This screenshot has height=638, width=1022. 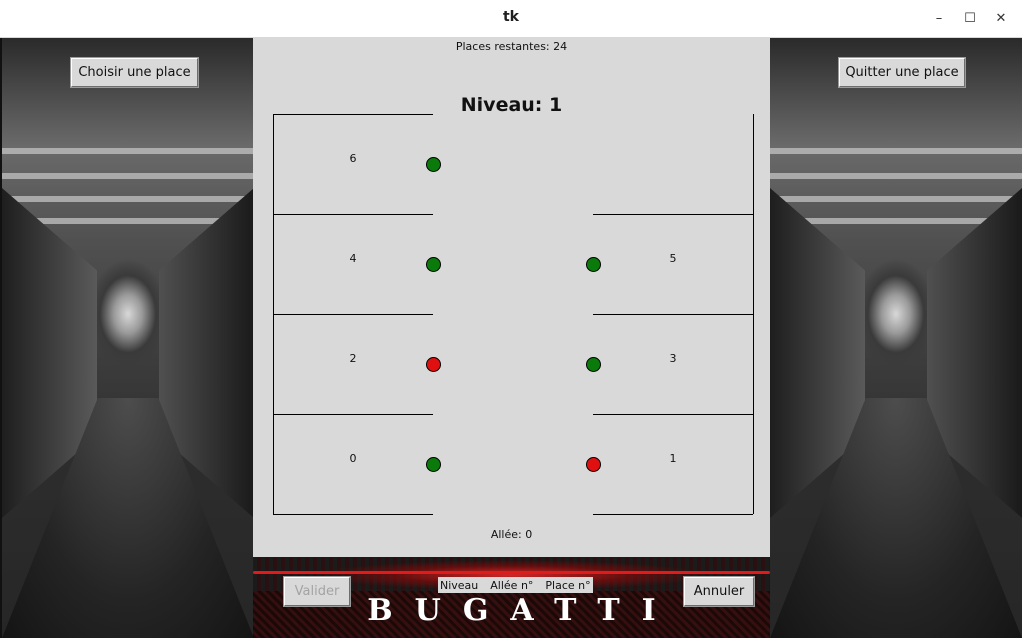 I want to click on window-titlebar: tk – ☐ ✕, so click(x=511, y=19).